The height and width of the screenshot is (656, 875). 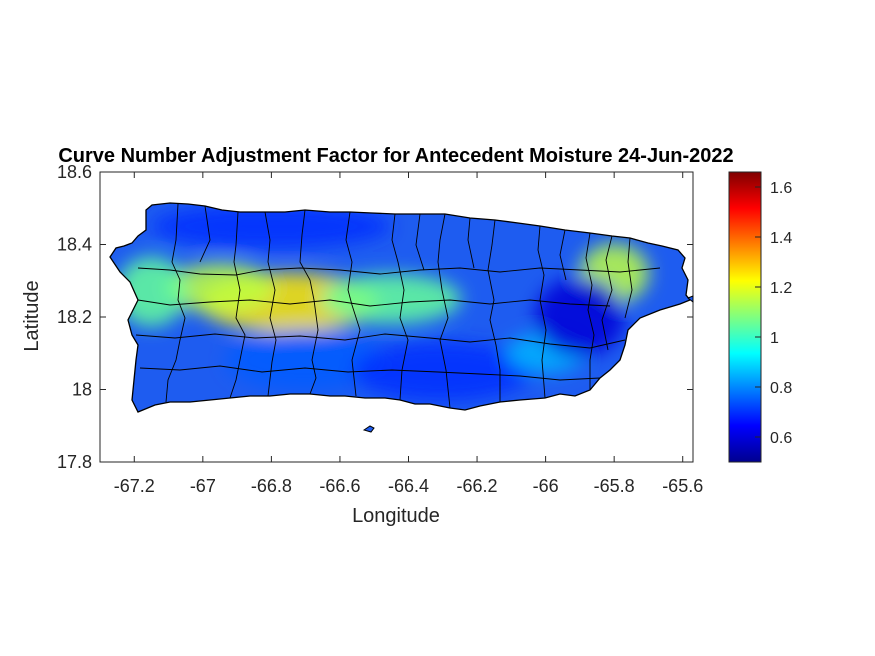 What do you see at coordinates (774, 338) in the screenshot?
I see `colorbar-tick-label: 1` at bounding box center [774, 338].